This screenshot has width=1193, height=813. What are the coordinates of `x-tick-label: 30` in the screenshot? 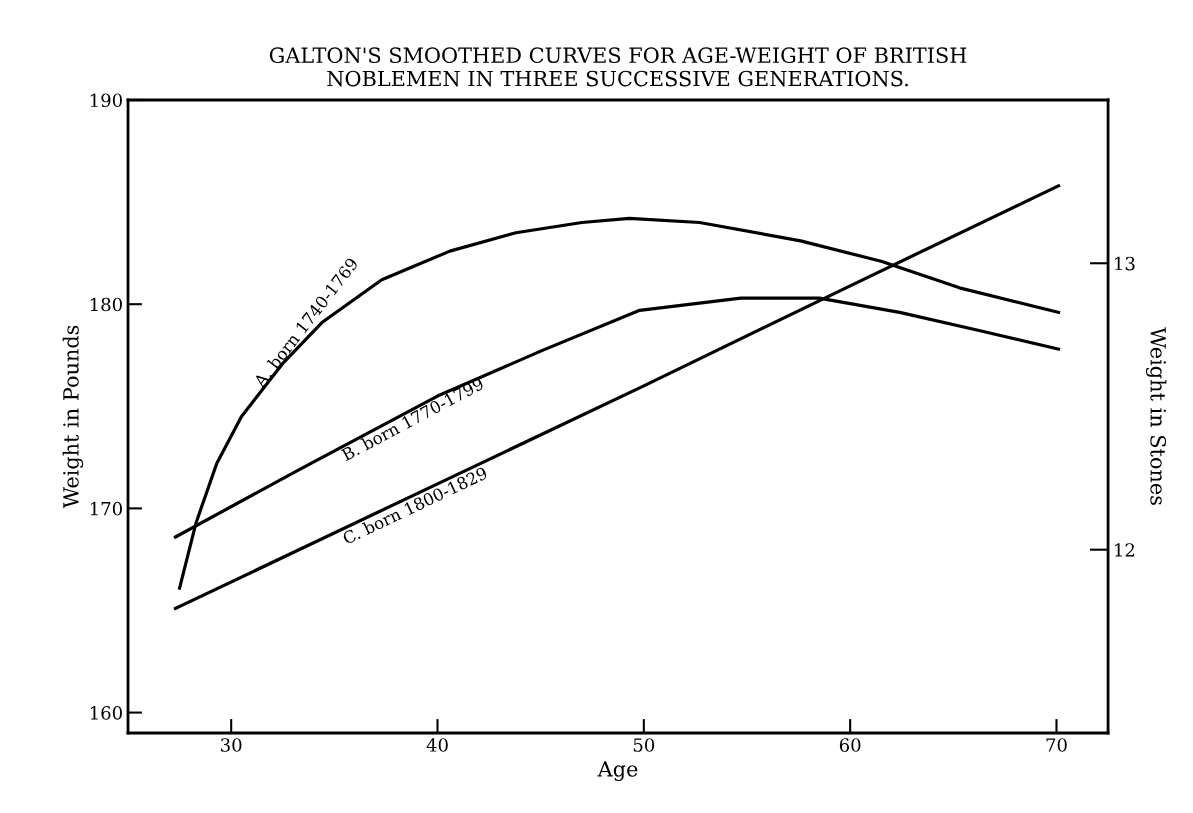 It's located at (231, 745).